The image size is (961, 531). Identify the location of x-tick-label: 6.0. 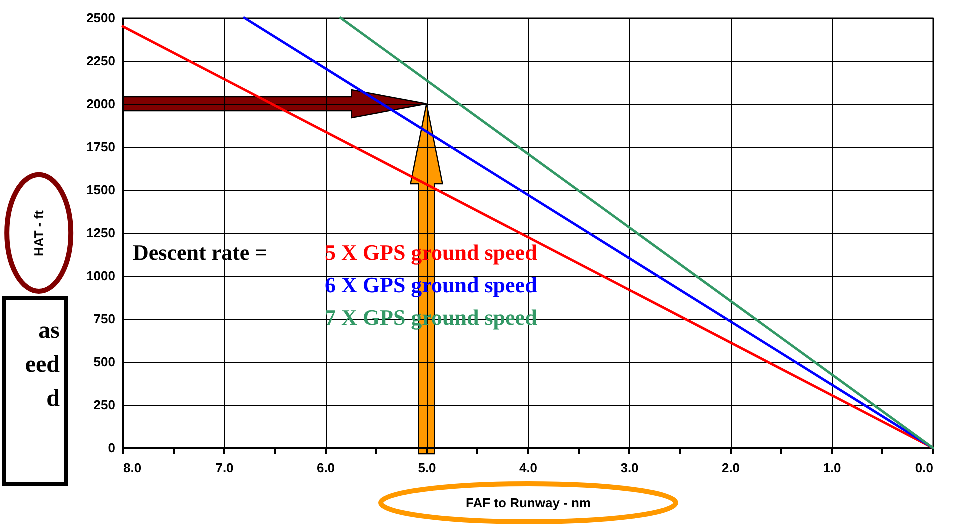
(326, 468).